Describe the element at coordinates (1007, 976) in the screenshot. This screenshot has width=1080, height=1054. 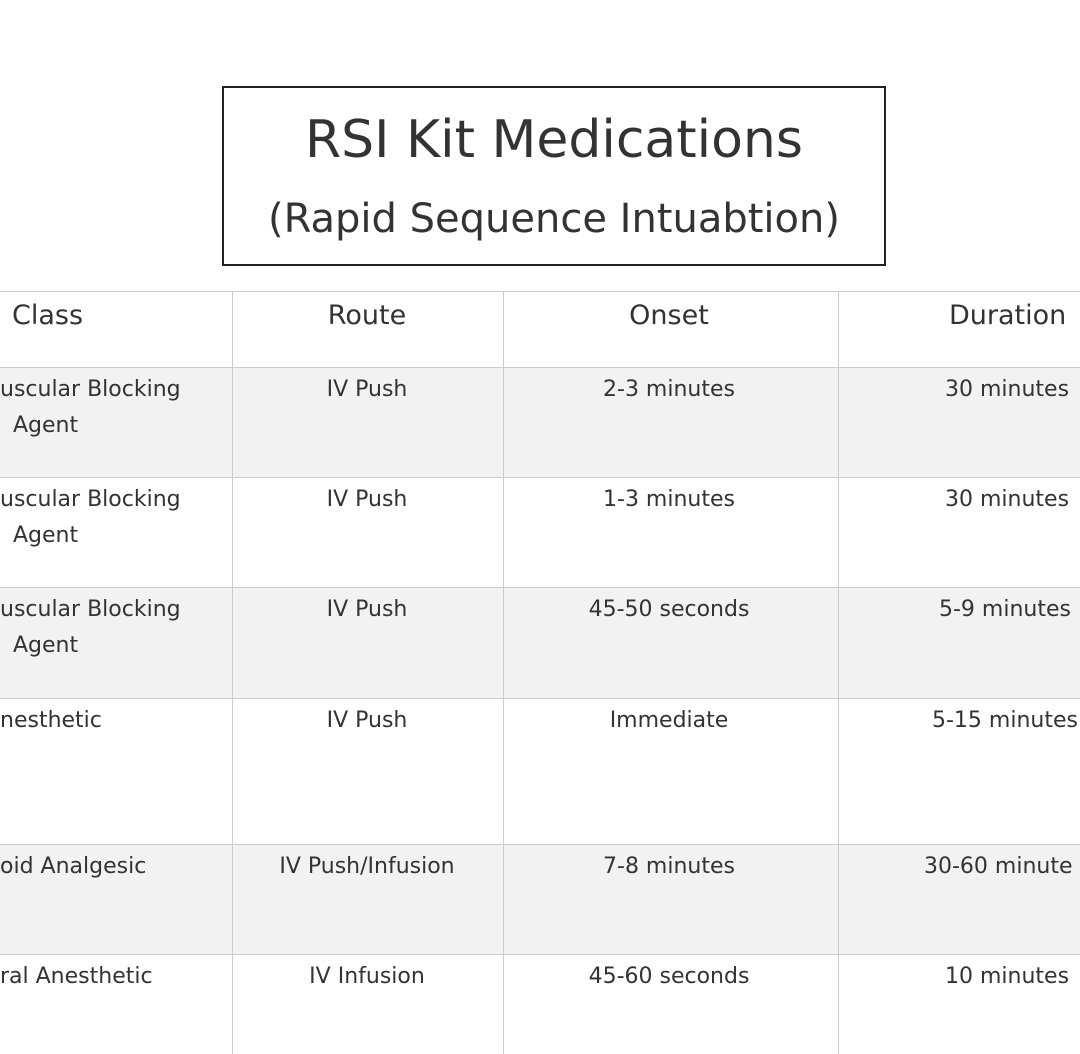
I see `duration-cell: 10 minutes` at that location.